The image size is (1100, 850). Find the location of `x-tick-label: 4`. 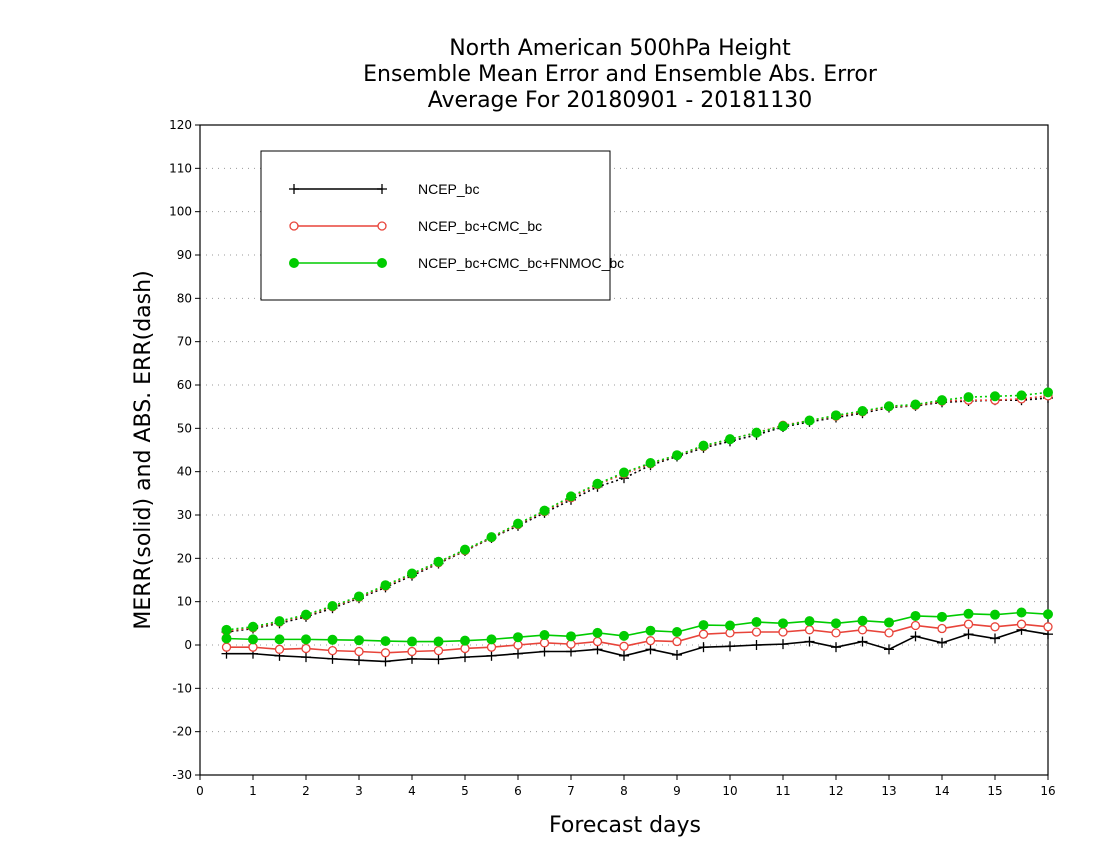

x-tick-label: 4 is located at coordinates (412, 791).